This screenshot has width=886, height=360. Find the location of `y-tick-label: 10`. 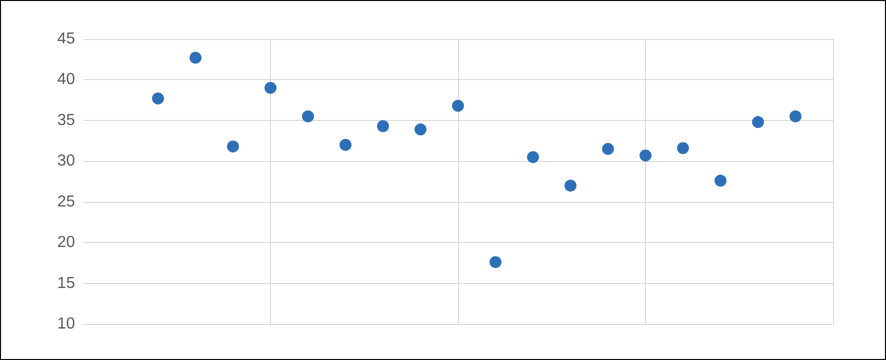

y-tick-label: 10 is located at coordinates (66, 324).